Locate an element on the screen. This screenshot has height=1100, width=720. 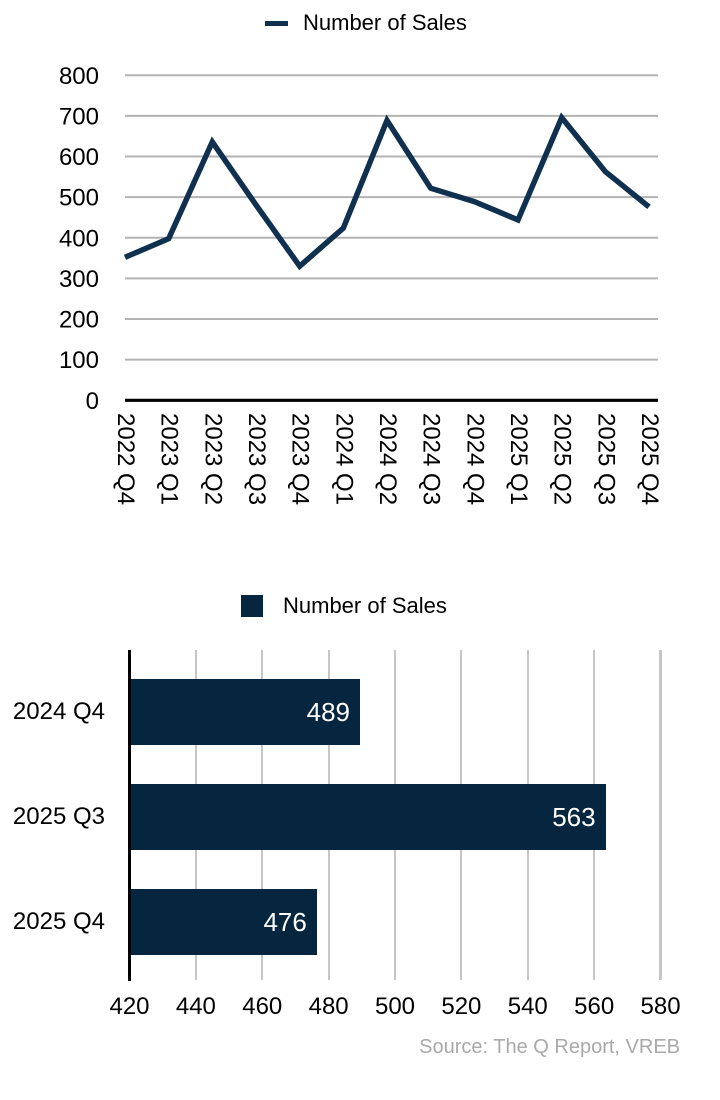
x-tick-label: 460 is located at coordinates (262, 1006).